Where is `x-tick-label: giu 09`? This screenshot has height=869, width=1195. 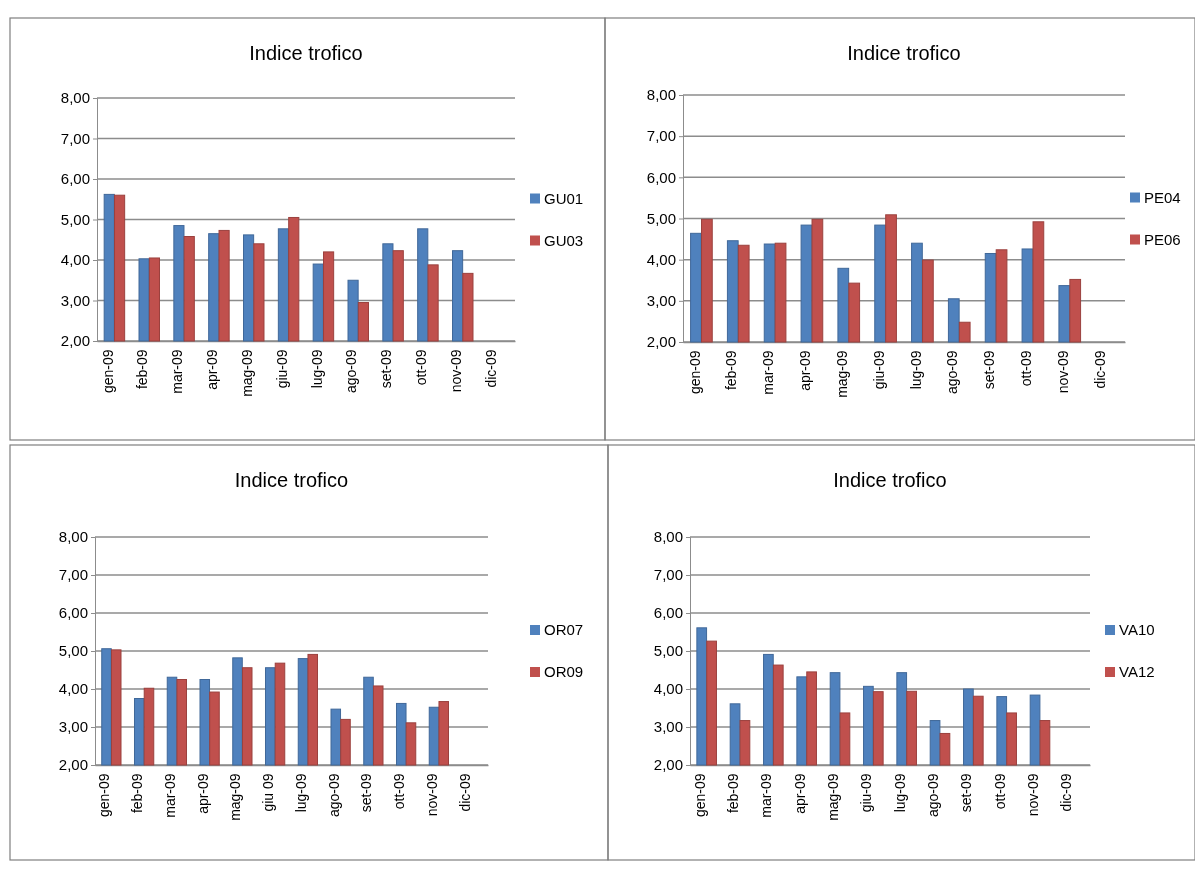
x-tick-label: giu 09 is located at coordinates (268, 792).